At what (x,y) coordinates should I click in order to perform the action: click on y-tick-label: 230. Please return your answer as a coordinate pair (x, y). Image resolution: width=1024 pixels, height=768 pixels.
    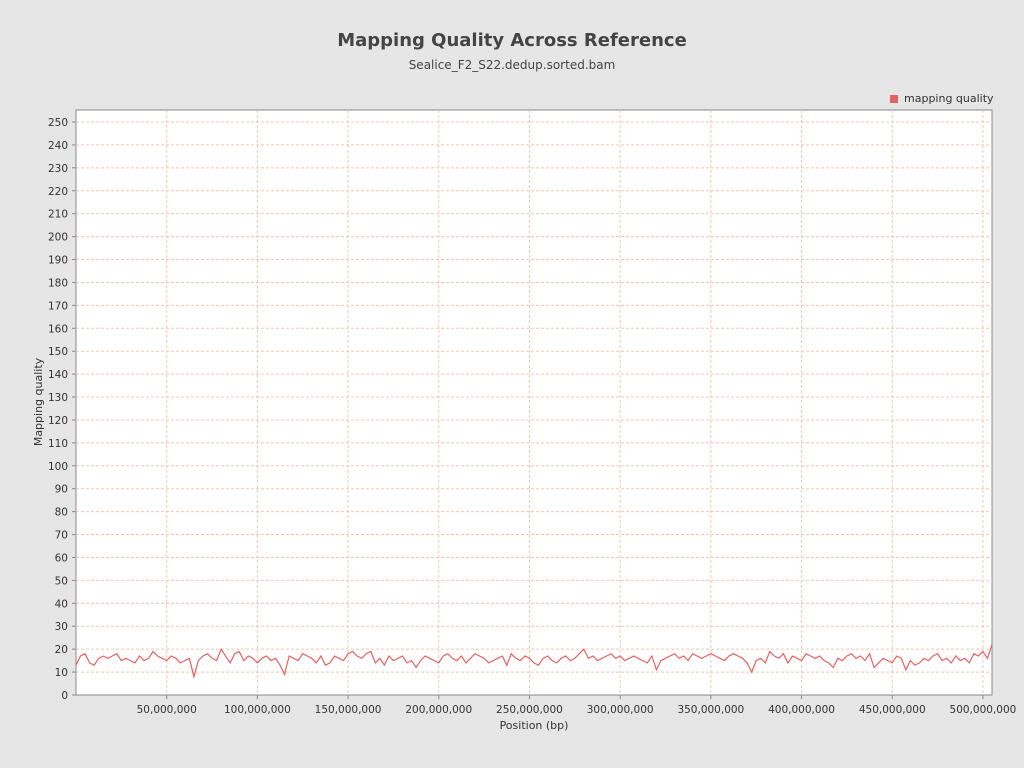
    Looking at the image, I should click on (58, 169).